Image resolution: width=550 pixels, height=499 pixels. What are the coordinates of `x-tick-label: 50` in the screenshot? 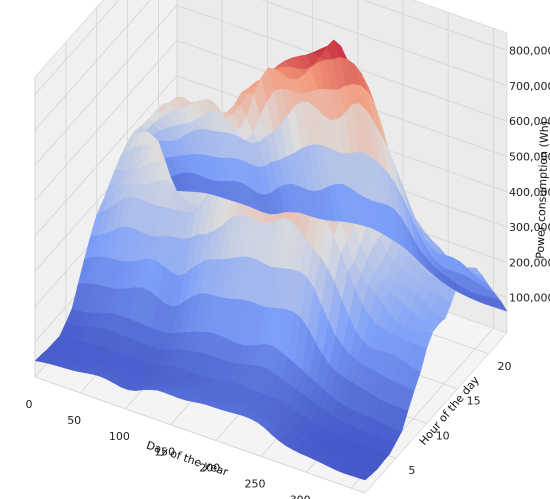 It's located at (74, 420).